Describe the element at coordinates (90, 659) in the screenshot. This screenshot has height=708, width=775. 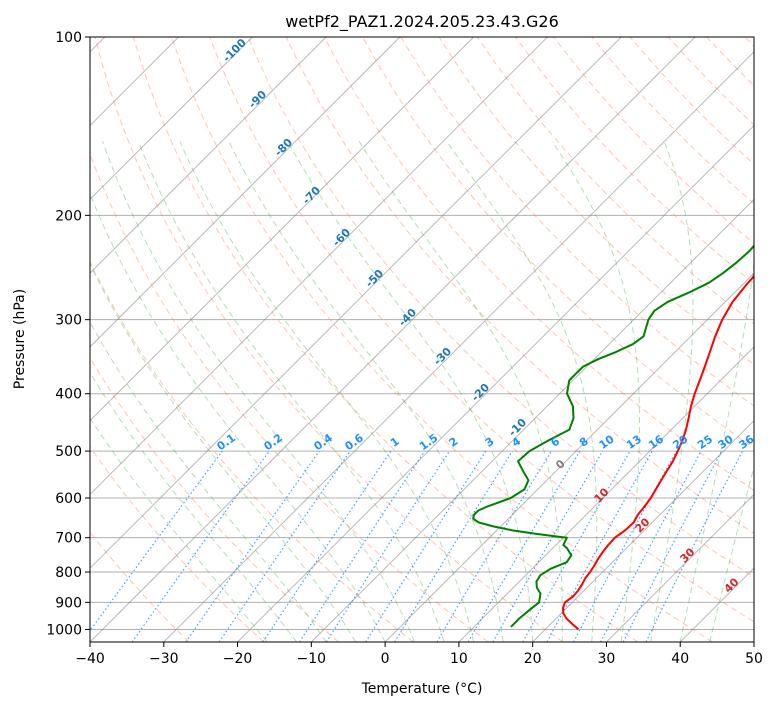
I see `x-tick-label: −40` at that location.